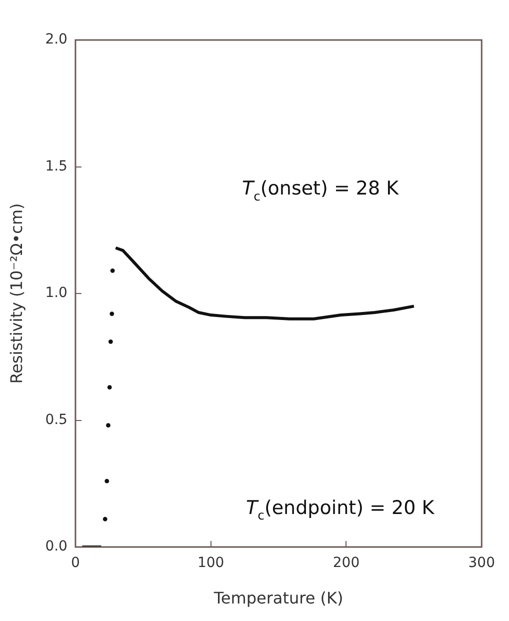 This screenshot has width=509, height=621. What do you see at coordinates (278, 598) in the screenshot?
I see `x-axis-title: Temperature (K)` at bounding box center [278, 598].